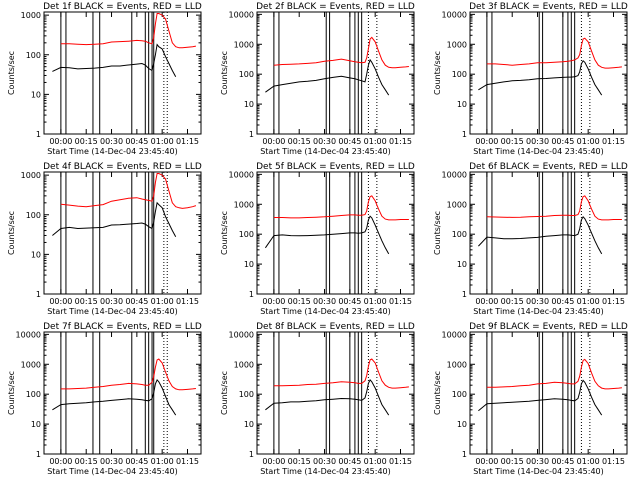 This screenshot has width=640, height=480. I want to click on chart-title: Det 6f BLACK = Events, RED = LLD, so click(548, 167).